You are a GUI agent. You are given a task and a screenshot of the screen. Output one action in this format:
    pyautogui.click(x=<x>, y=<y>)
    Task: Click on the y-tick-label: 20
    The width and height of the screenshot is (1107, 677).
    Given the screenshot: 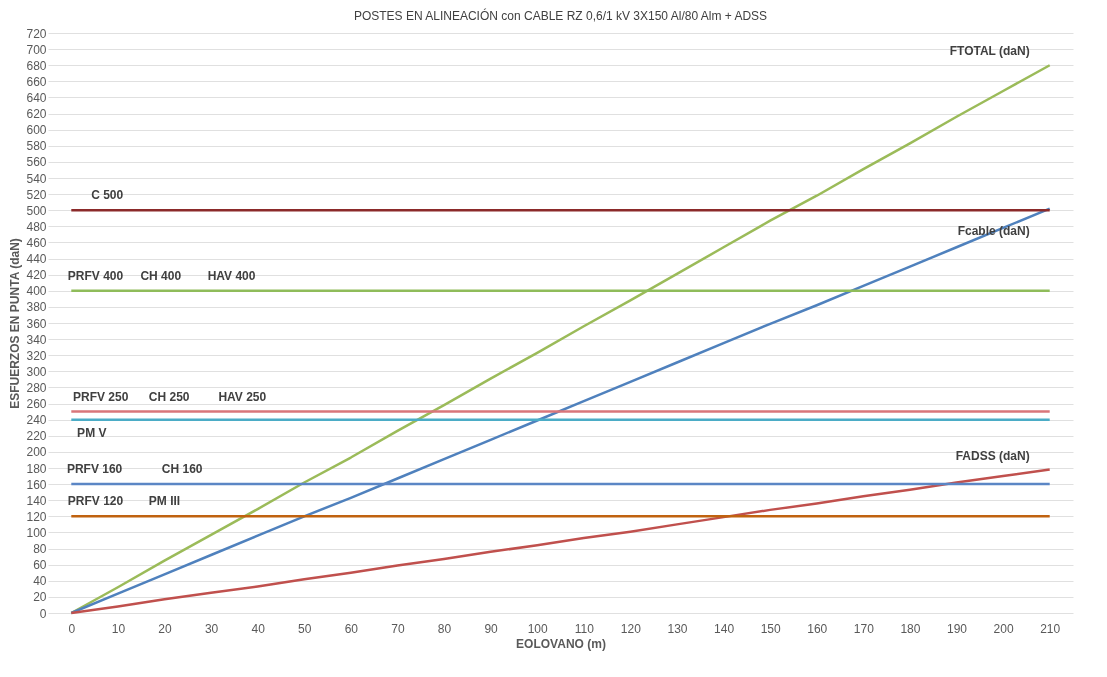 What is the action you would take?
    pyautogui.click(x=40, y=597)
    